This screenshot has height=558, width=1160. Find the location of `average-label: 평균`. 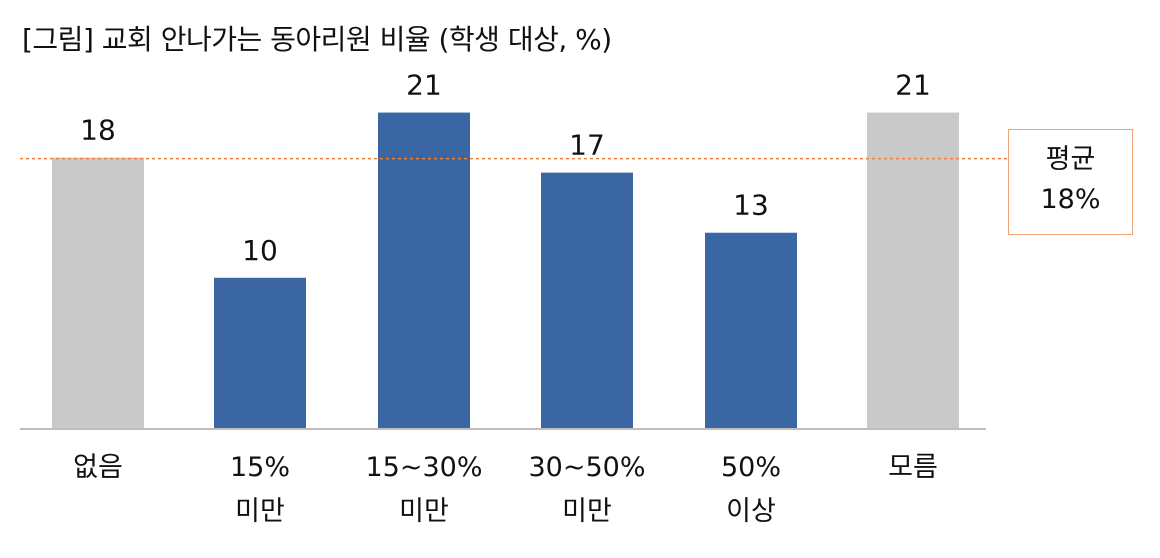

average-label: 평균 is located at coordinates (1070, 159).